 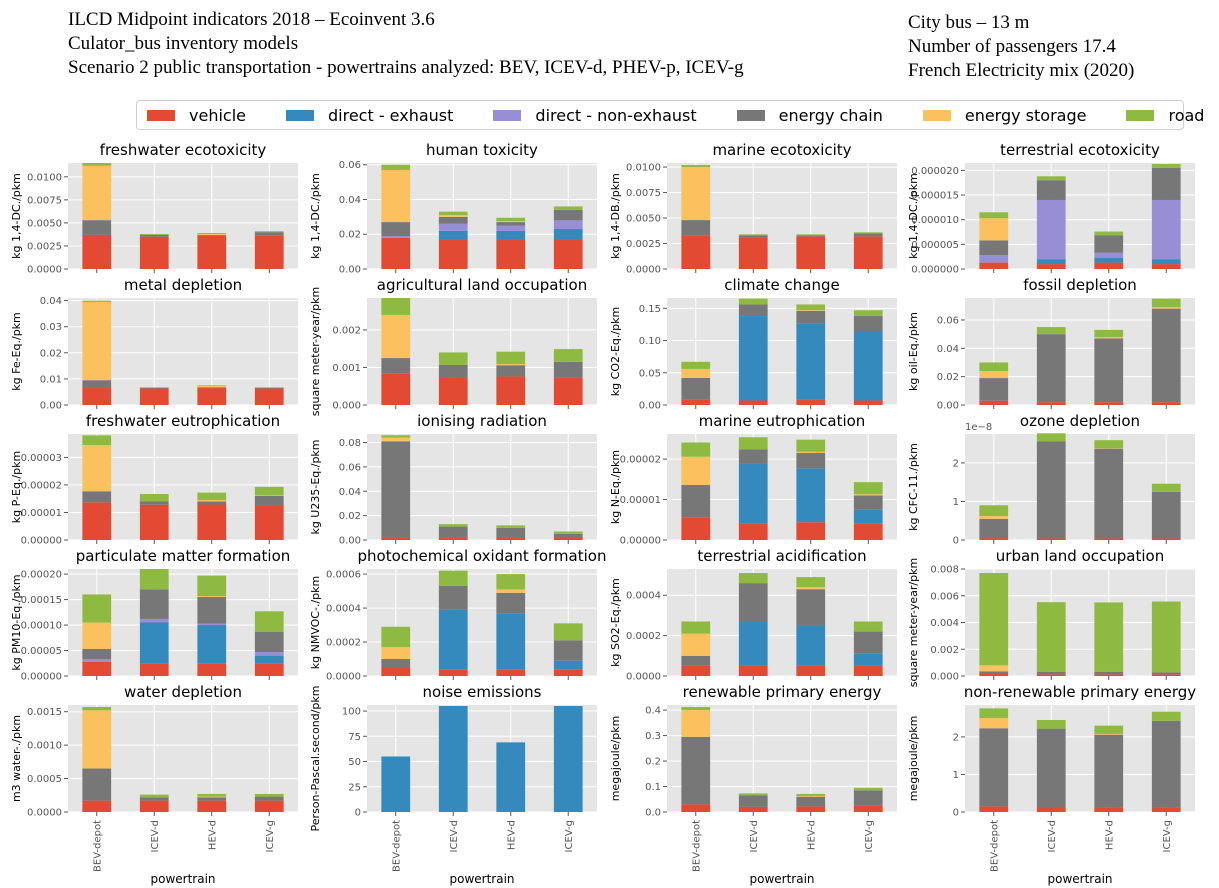 I want to click on legend-label: energy storage, so click(x=1025, y=115).